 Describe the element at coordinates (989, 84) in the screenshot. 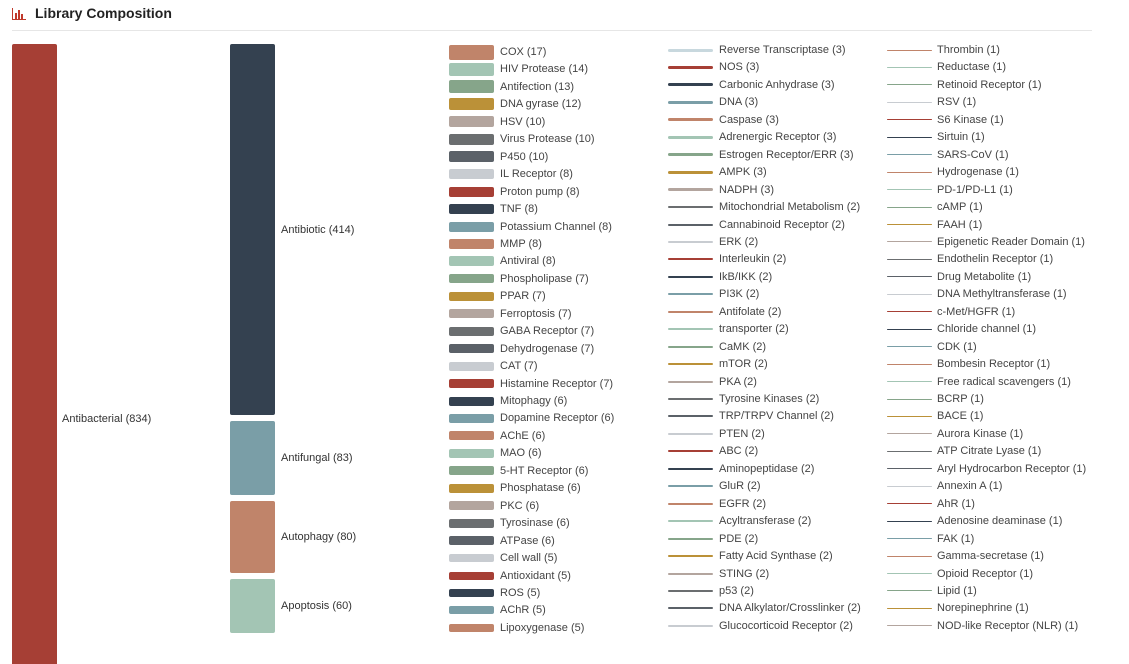

I see `level5-label: Retinoid Receptor (1)` at that location.